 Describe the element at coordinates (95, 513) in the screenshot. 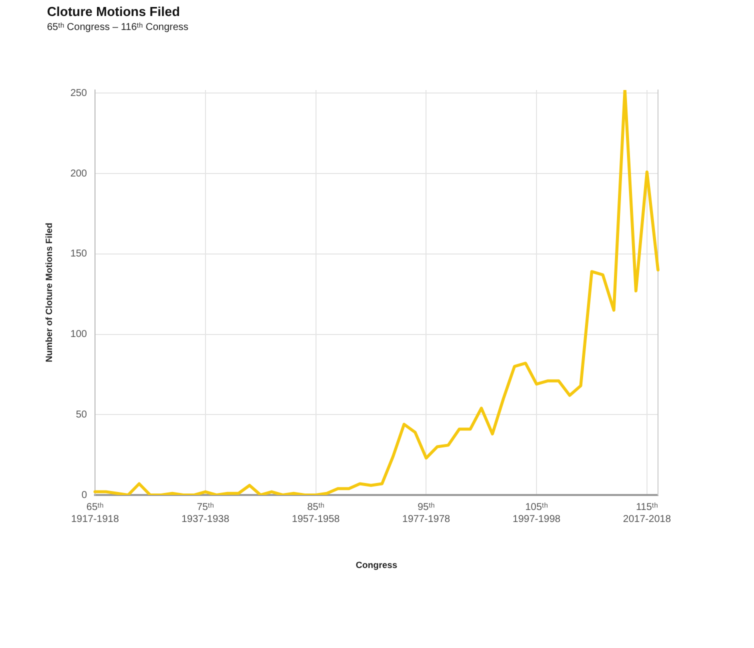

I see `x-tick-label: 65ᵗʰ 1917-1918` at that location.